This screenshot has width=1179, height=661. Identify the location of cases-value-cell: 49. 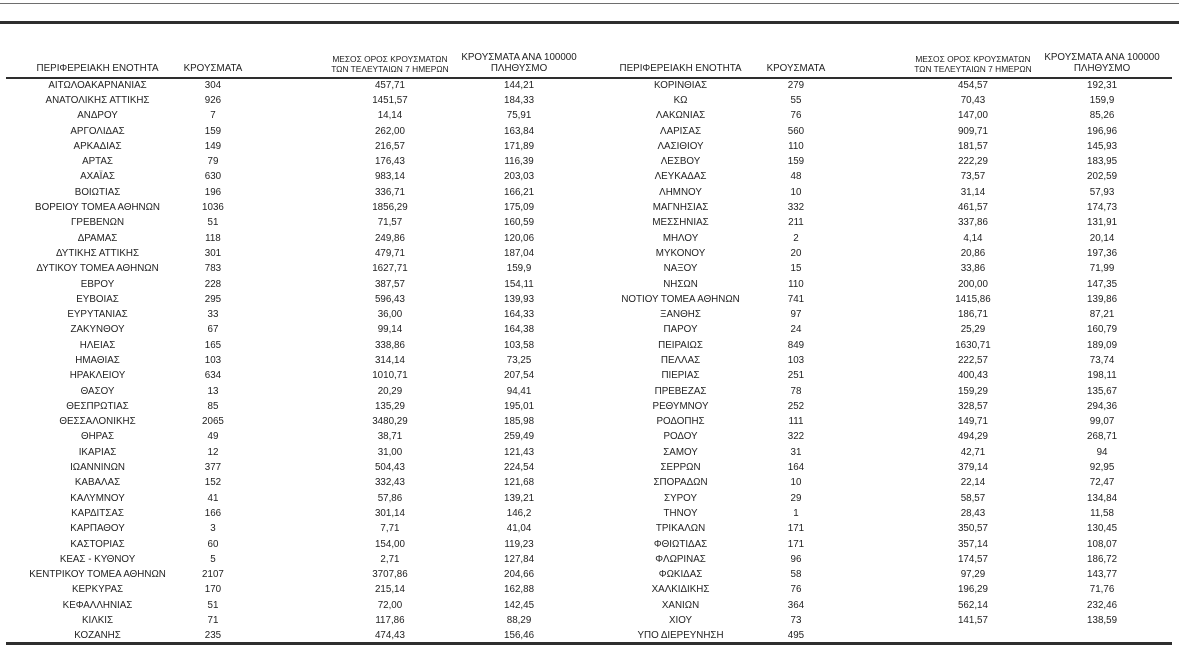
(213, 437).